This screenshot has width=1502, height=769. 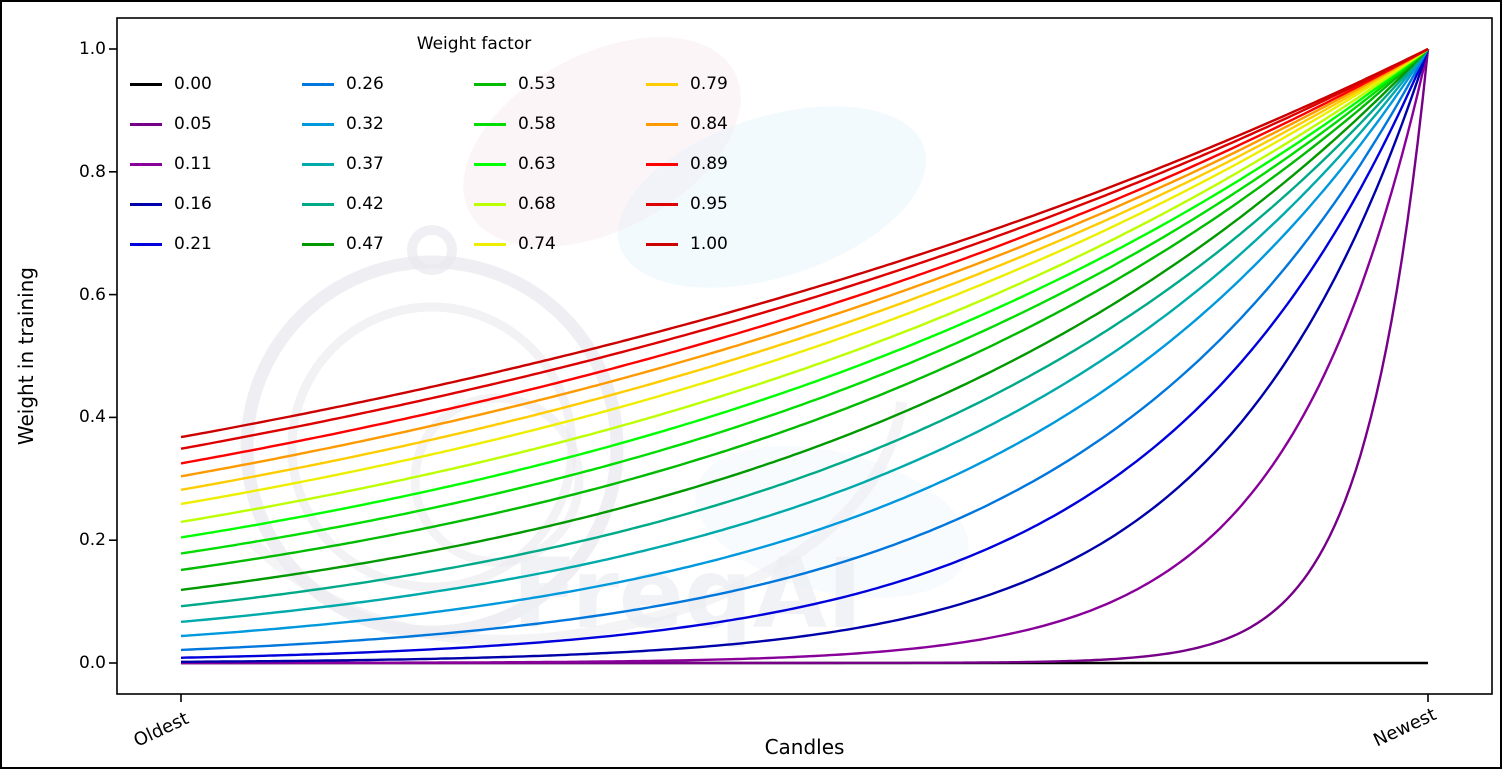 I want to click on legend-label: 0.32, so click(x=365, y=124).